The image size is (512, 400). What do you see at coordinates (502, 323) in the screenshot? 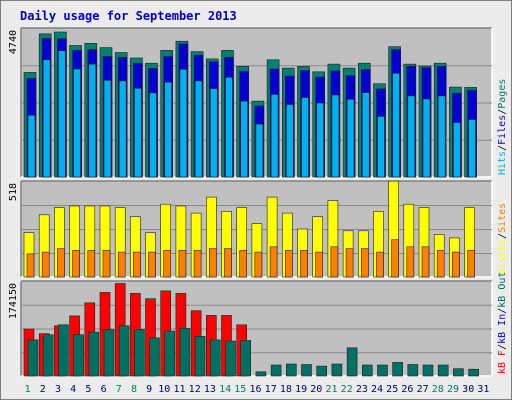
I see `legend: kB F/kB In/kB Out` at bounding box center [502, 323].